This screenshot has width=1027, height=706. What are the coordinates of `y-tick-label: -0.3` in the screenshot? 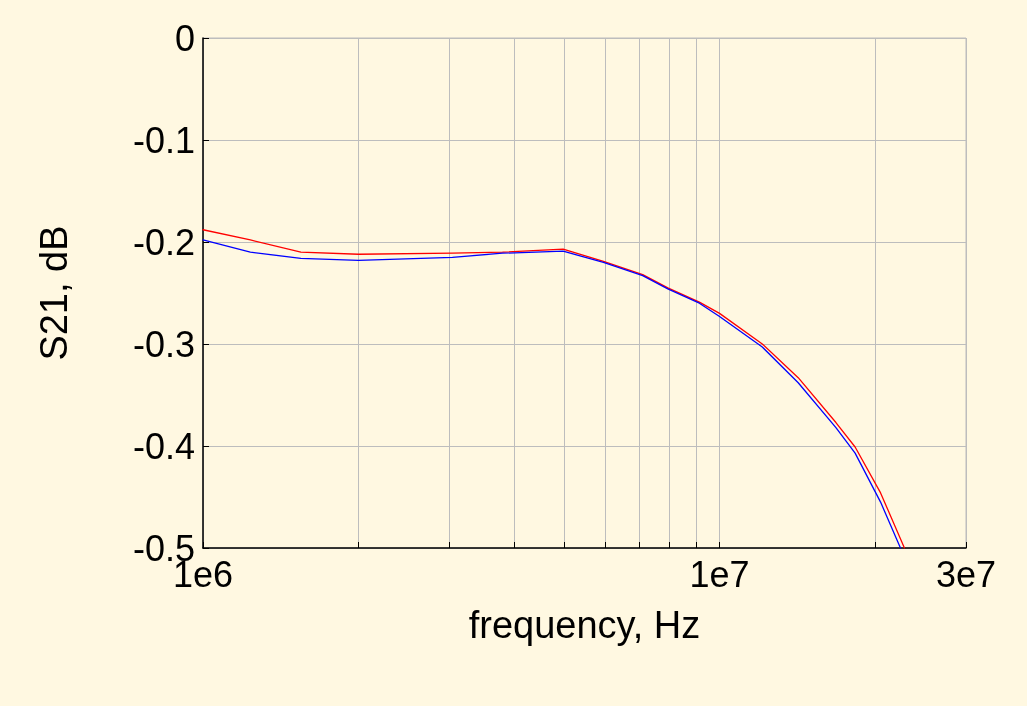 It's located at (163, 344).